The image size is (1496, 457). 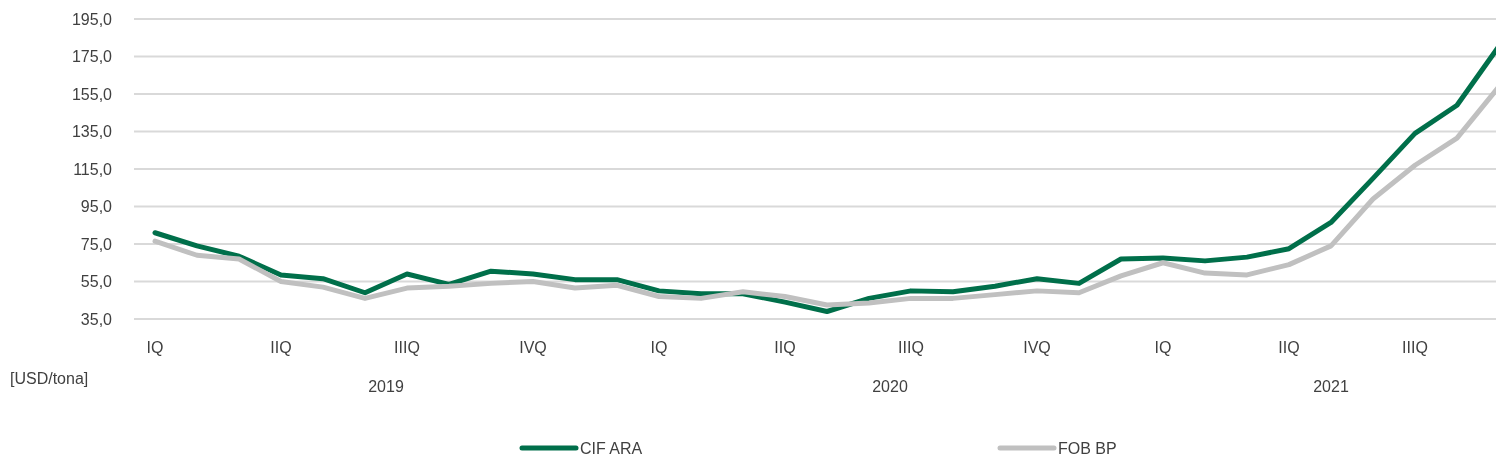 I want to click on y-tick-label: 155,0, so click(x=92, y=94).